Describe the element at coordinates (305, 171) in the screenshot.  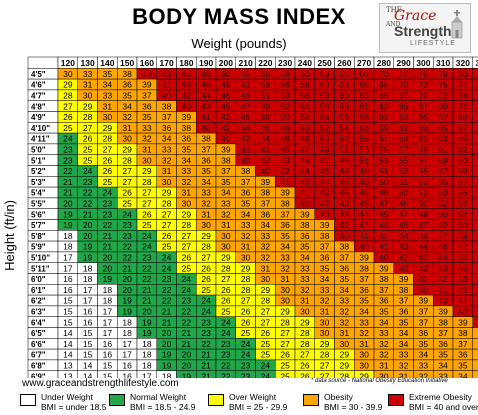
I see `bmi-value-label: 44` at that location.